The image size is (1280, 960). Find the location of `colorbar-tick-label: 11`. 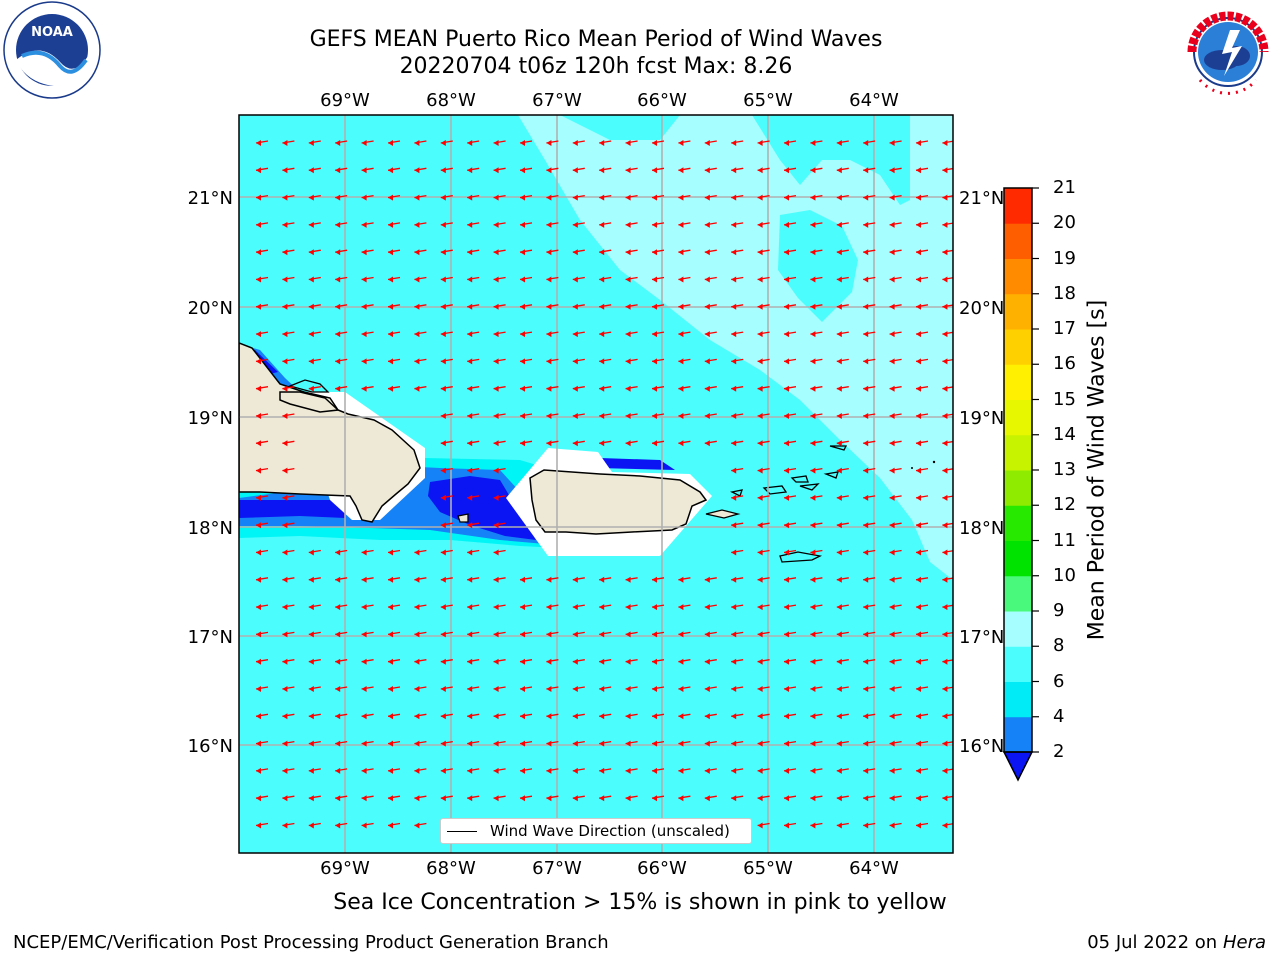

colorbar-tick-label: 11 is located at coordinates (1064, 540).